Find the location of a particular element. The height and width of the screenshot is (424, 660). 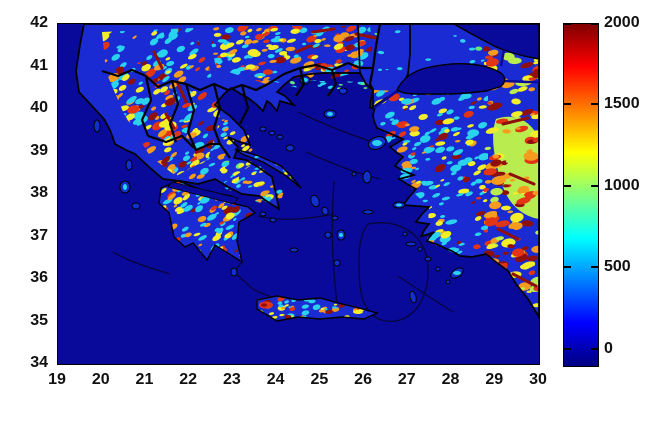

crete-darkred-peak is located at coordinates (264, 305).